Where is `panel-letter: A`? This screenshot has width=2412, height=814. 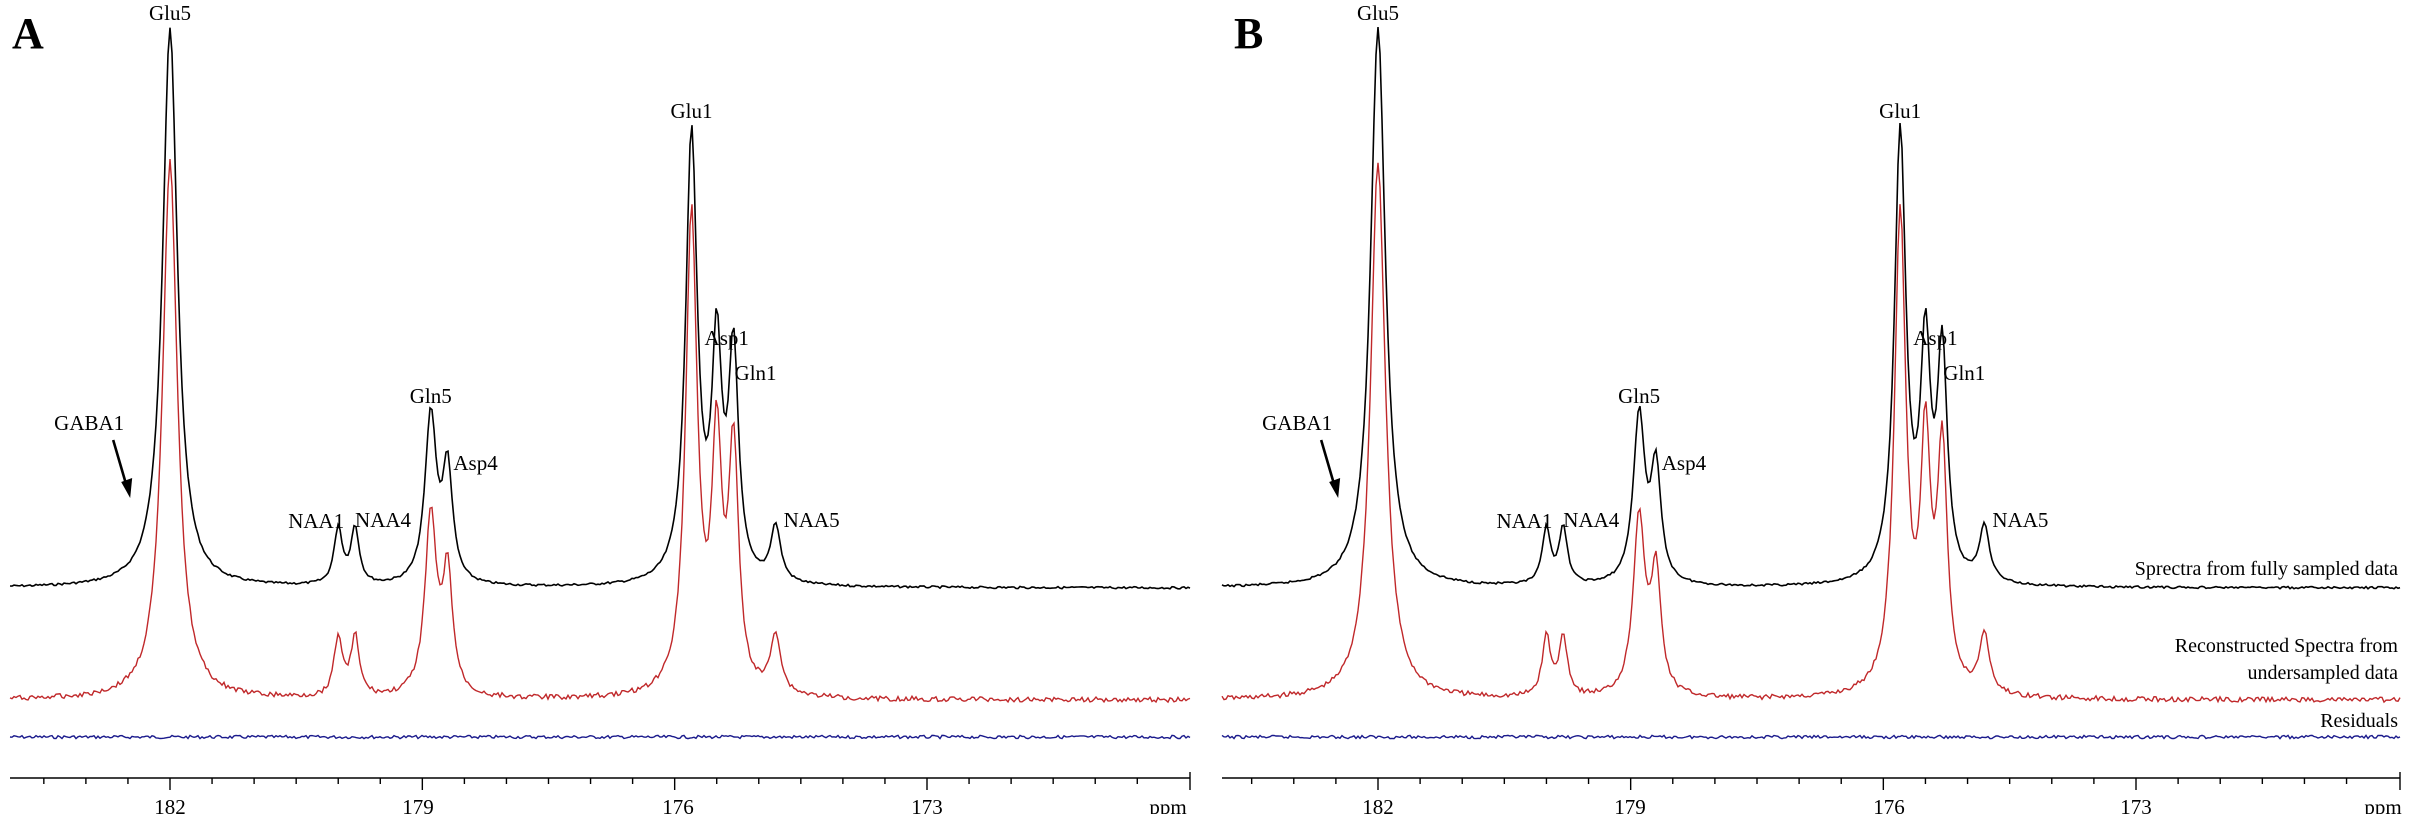
panel-letter: A is located at coordinates (28, 33).